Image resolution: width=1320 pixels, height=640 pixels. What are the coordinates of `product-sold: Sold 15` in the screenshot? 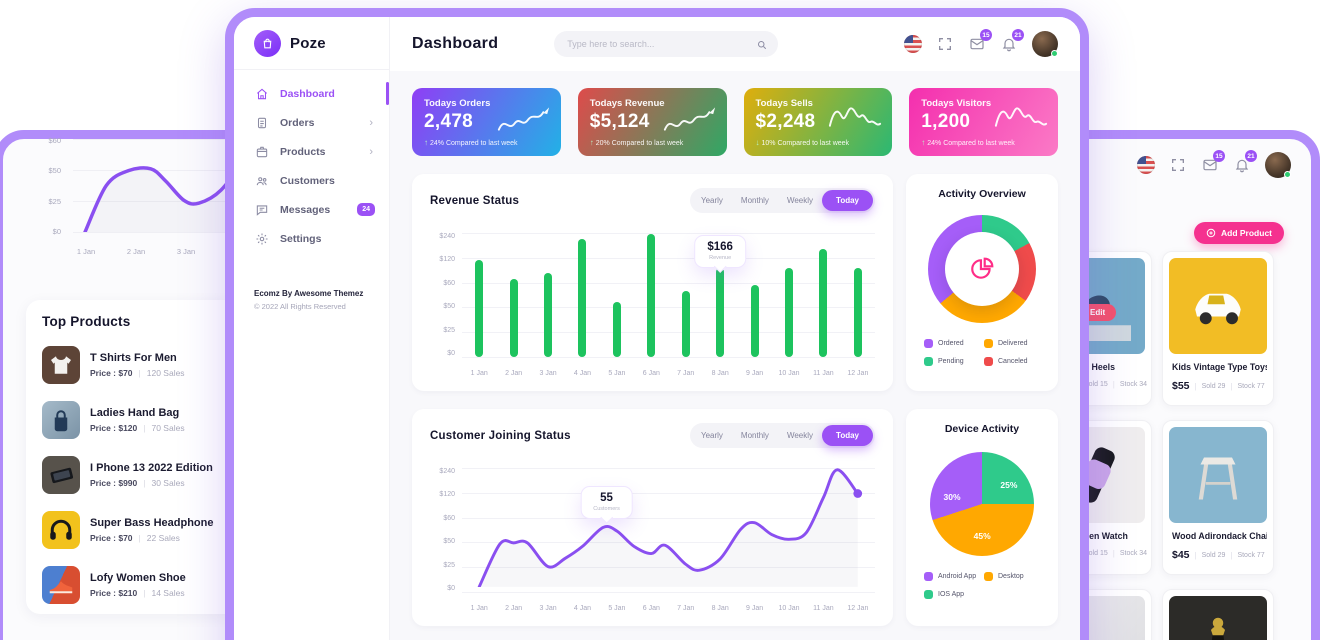 It's located at (1096, 384).